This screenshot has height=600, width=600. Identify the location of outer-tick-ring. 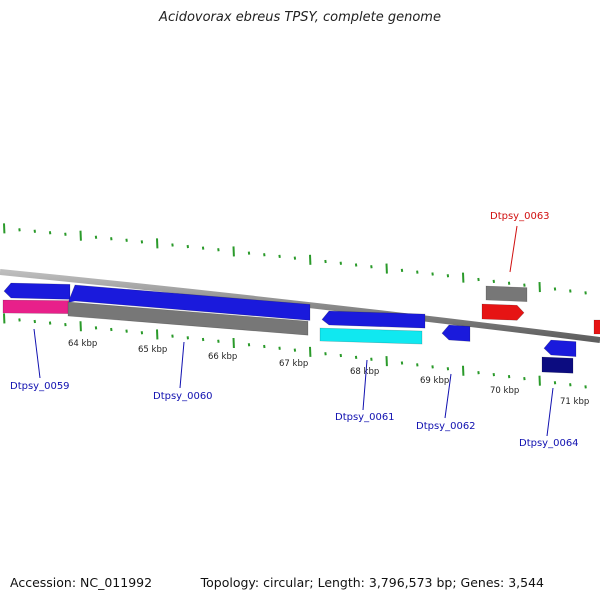
(295, 259).